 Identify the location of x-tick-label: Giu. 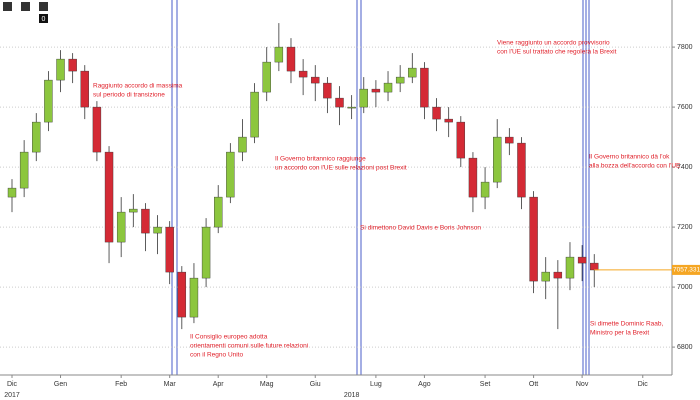
(315, 384).